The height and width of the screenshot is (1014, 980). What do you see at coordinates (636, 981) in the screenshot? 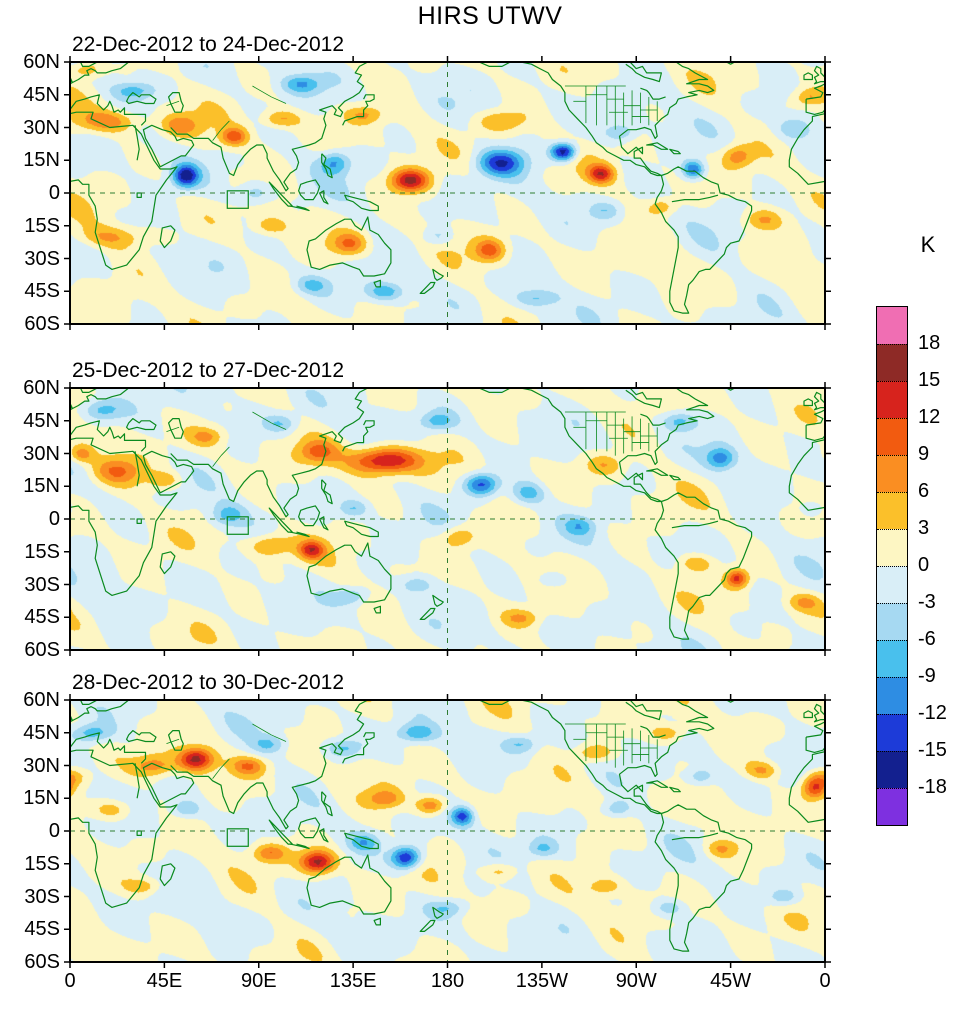
I see `lon-tick-label: 90W` at bounding box center [636, 981].